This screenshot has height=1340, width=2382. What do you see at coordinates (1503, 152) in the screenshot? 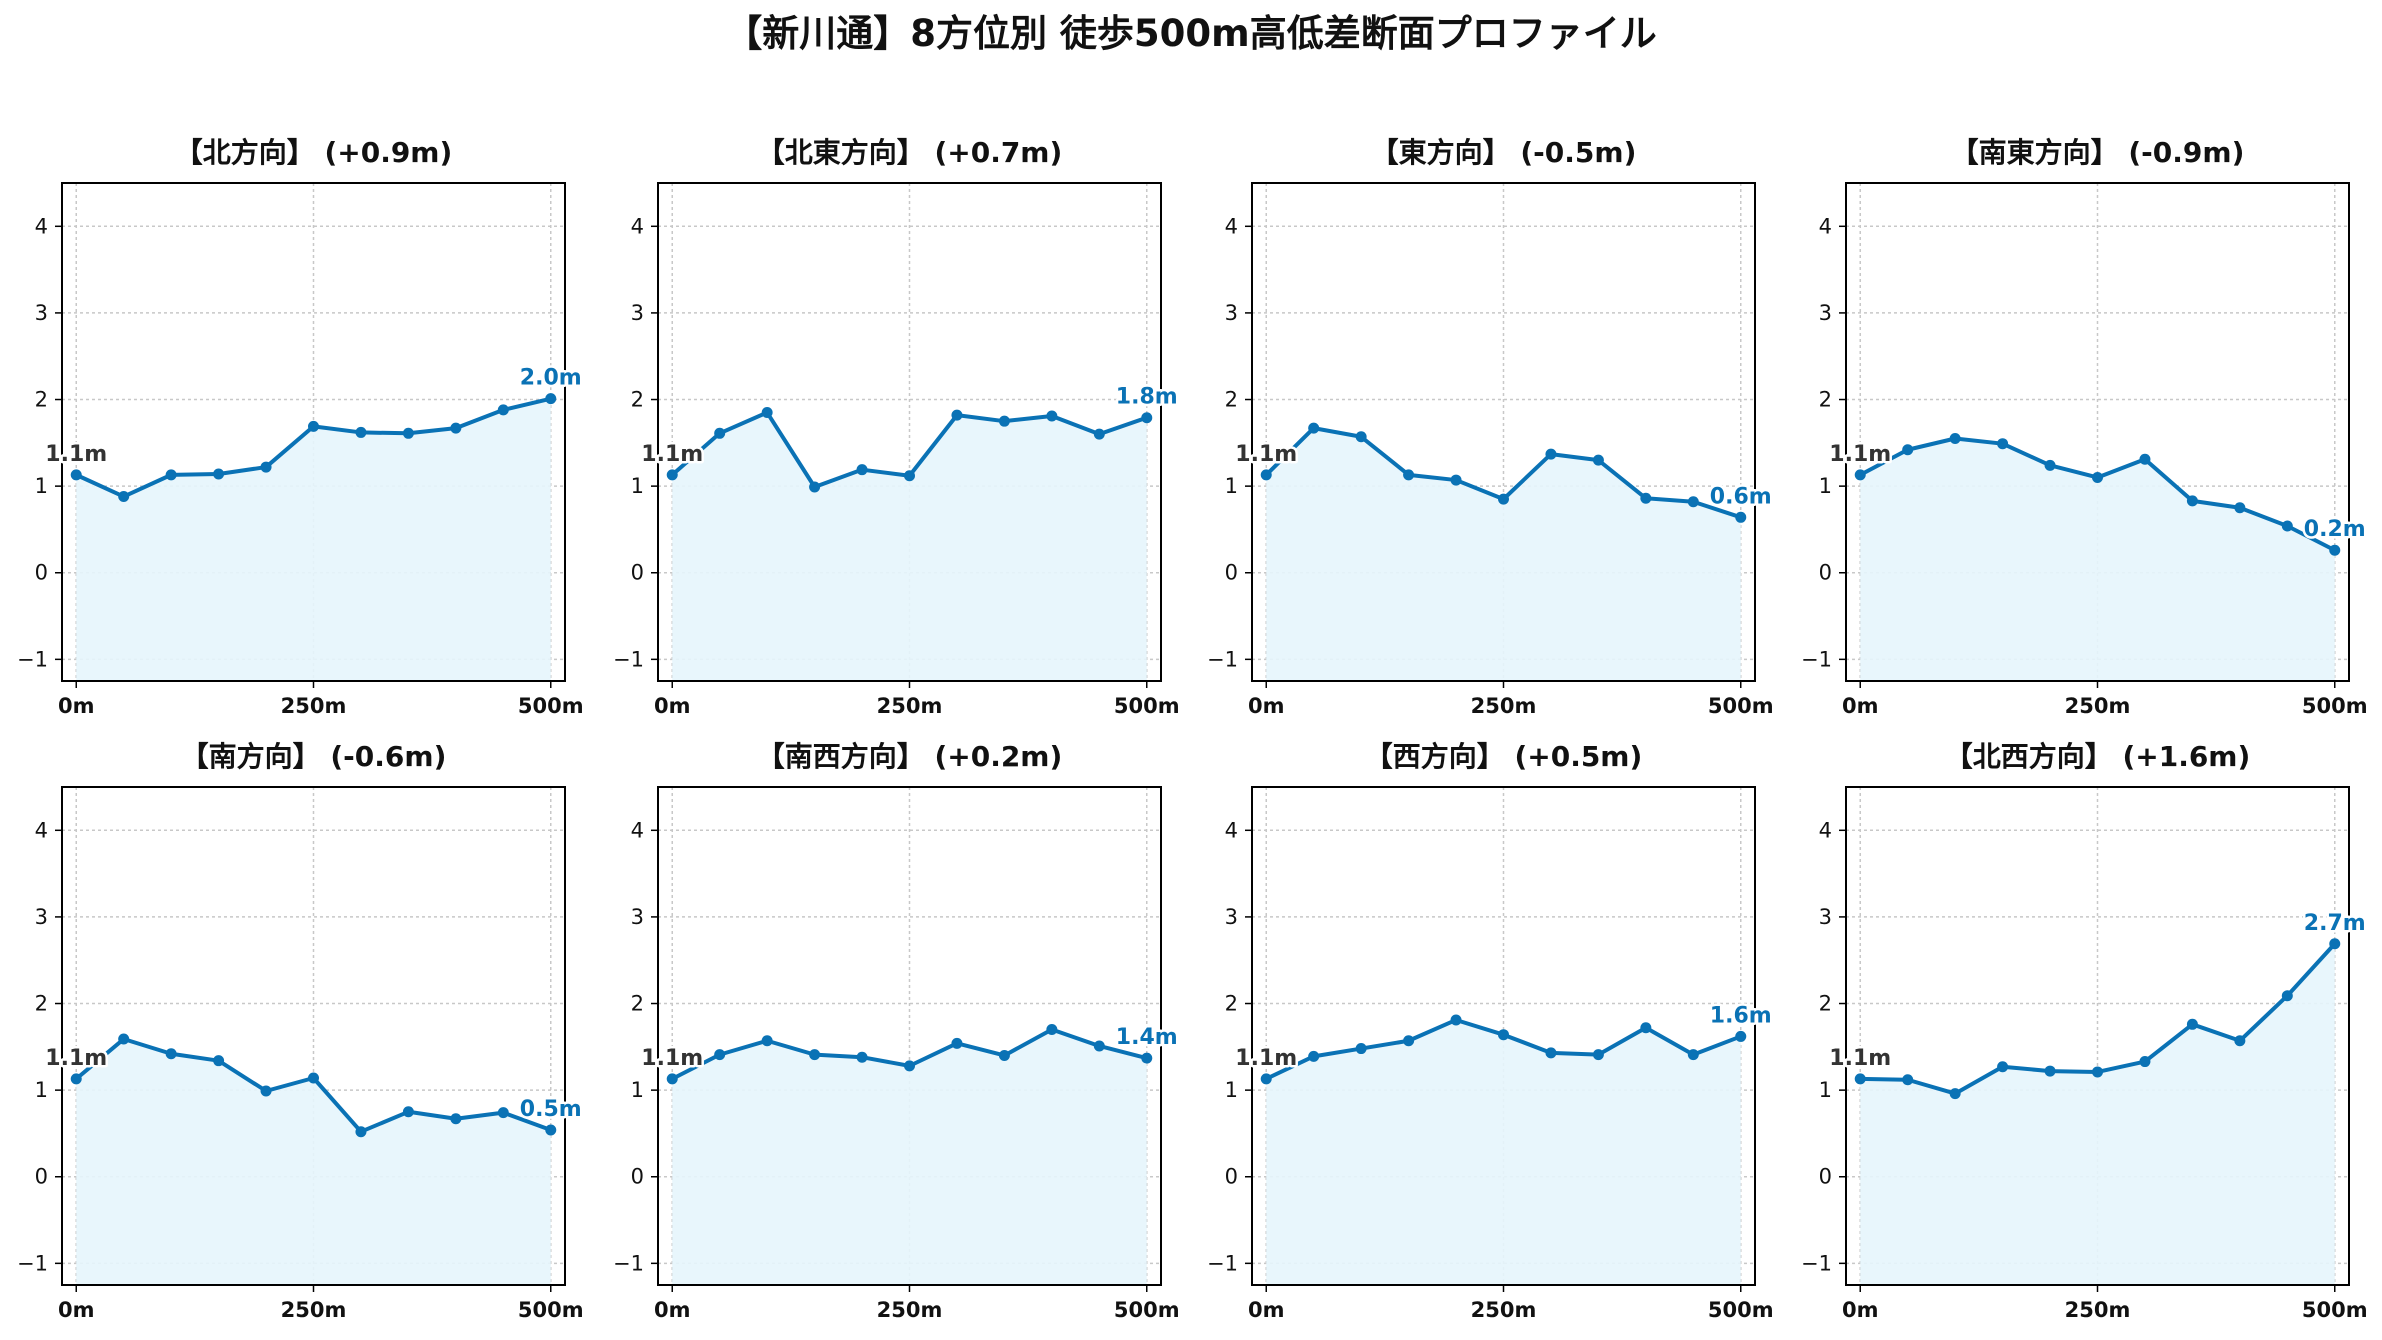
I see `panel-title: 【東方向】 (-0.5m)` at bounding box center [1503, 152].